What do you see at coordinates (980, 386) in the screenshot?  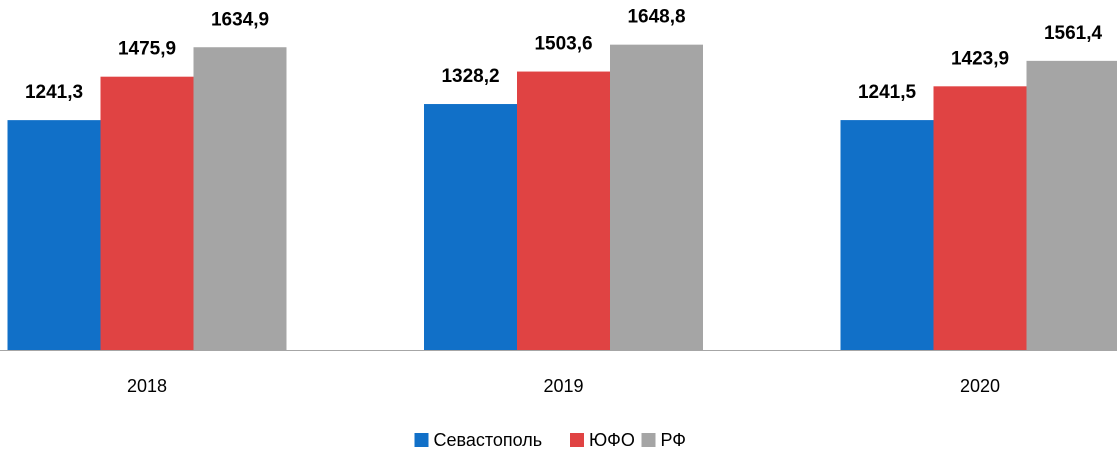 I see `x-tick-label: 2020` at bounding box center [980, 386].